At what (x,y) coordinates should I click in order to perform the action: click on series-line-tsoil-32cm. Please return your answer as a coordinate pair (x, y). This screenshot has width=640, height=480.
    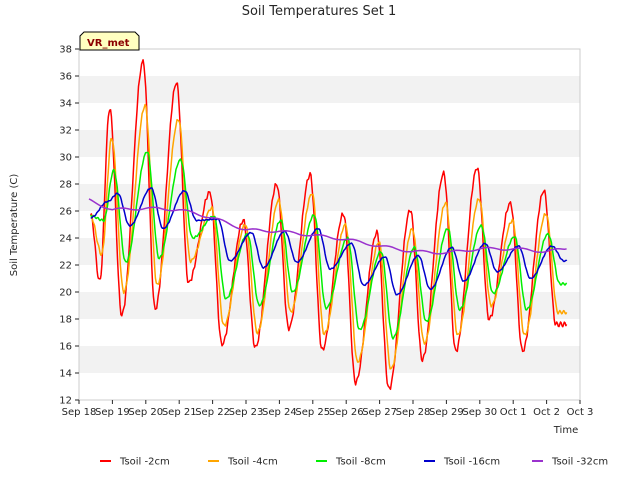
    Looking at the image, I should click on (327, 226).